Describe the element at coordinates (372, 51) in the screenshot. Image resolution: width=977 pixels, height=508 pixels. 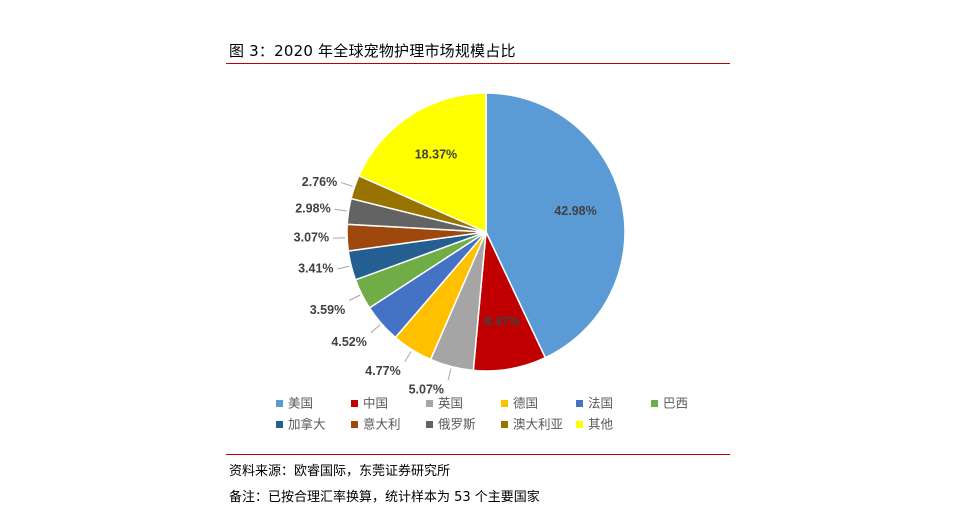
I see `figure-title: 图 3：2020 年全球宠物护理市场规模占比` at that location.